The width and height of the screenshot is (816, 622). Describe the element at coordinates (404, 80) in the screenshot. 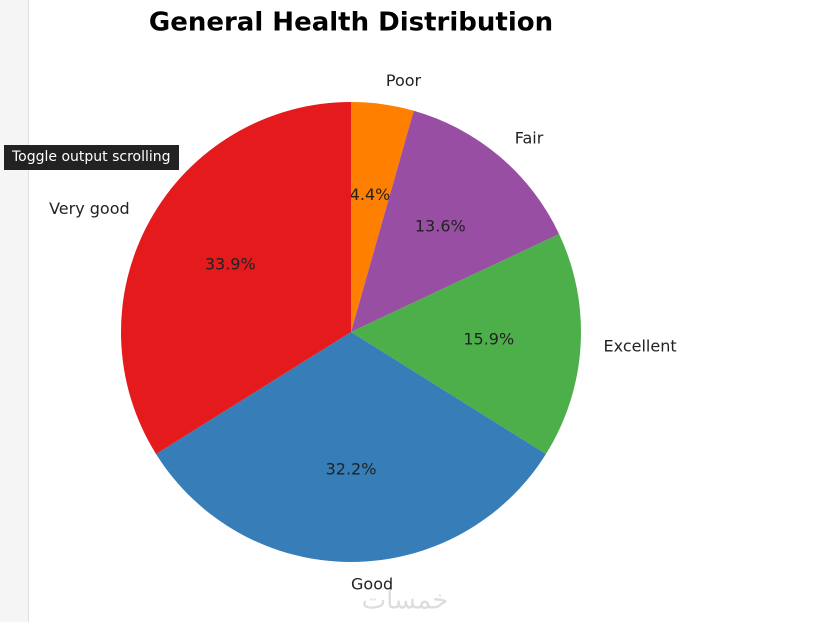

I see `slice-category-label: Poor` at that location.